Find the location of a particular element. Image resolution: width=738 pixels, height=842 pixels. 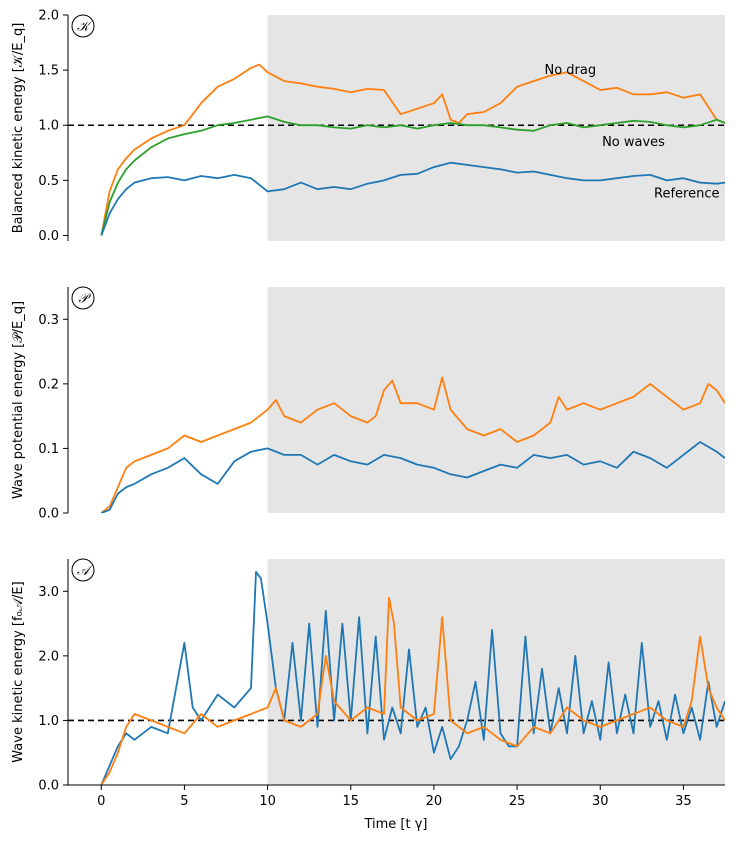

x-tick-label: 5 is located at coordinates (184, 801).